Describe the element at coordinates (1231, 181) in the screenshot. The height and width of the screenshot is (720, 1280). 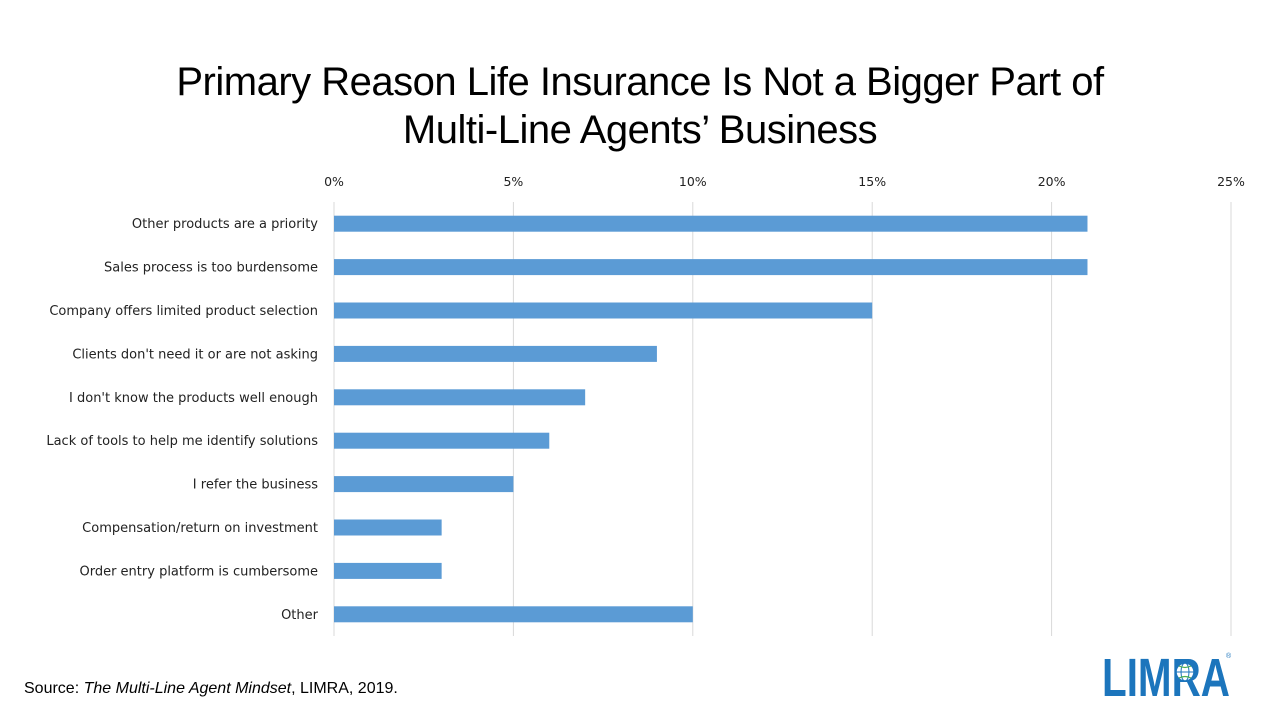
I see `x-tick-label: 25%` at that location.